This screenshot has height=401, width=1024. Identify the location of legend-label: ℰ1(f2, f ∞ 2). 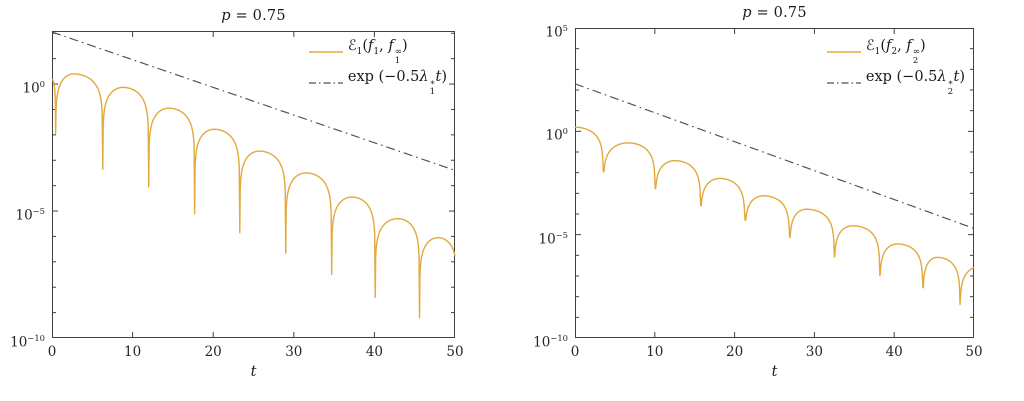
(895, 52).